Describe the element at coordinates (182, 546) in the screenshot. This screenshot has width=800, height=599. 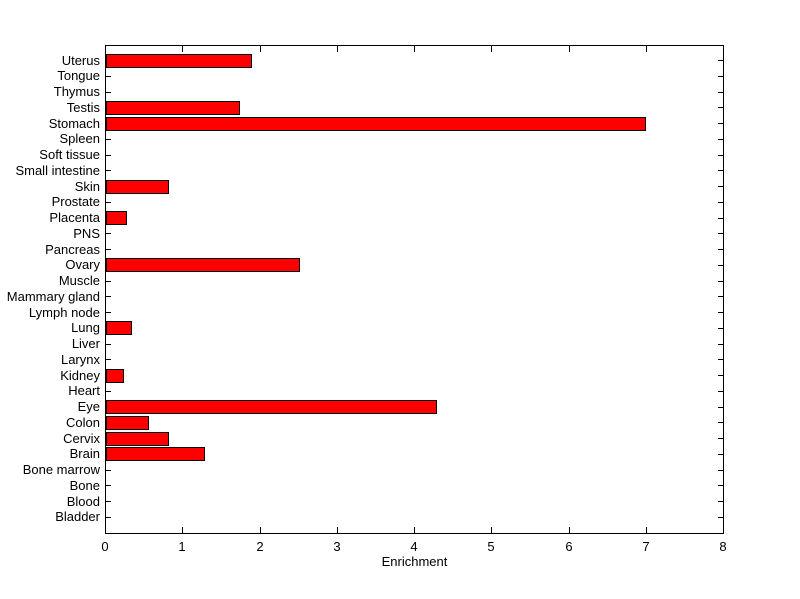
I see `x-tick-label-1: 1` at that location.